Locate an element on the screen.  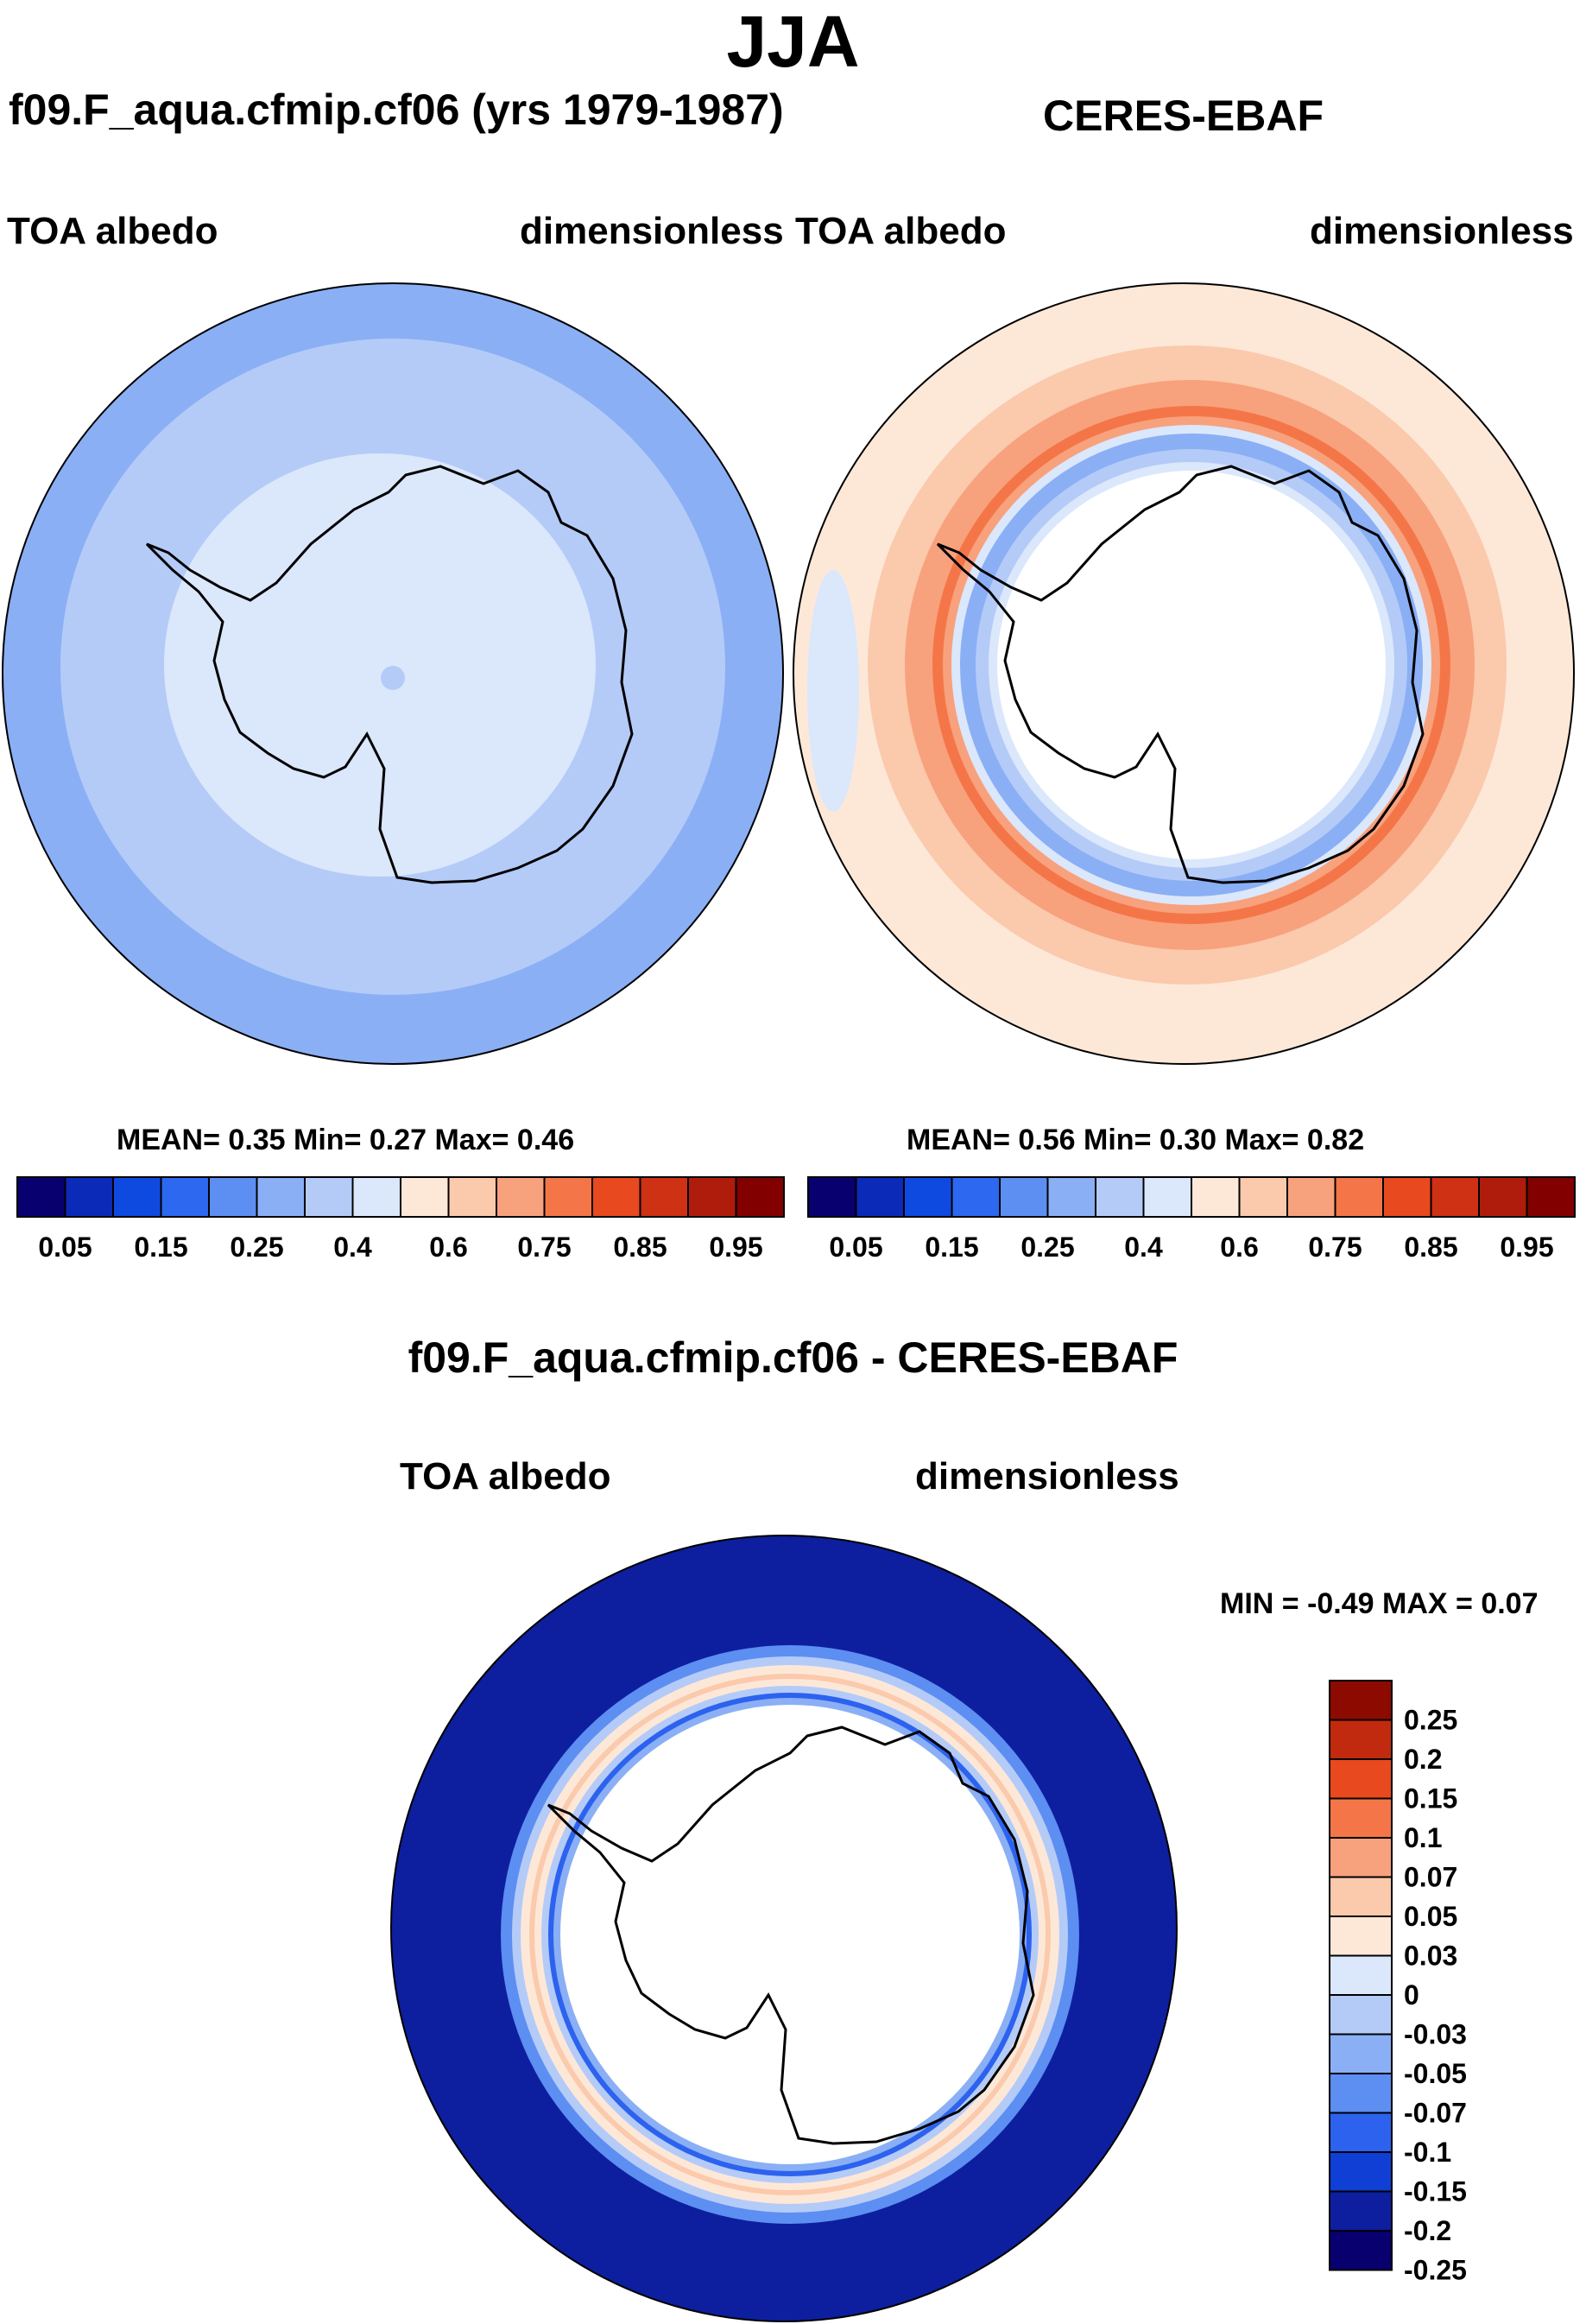
colorbar-diff-tick-label: 0.03 is located at coordinates (1430, 1956).